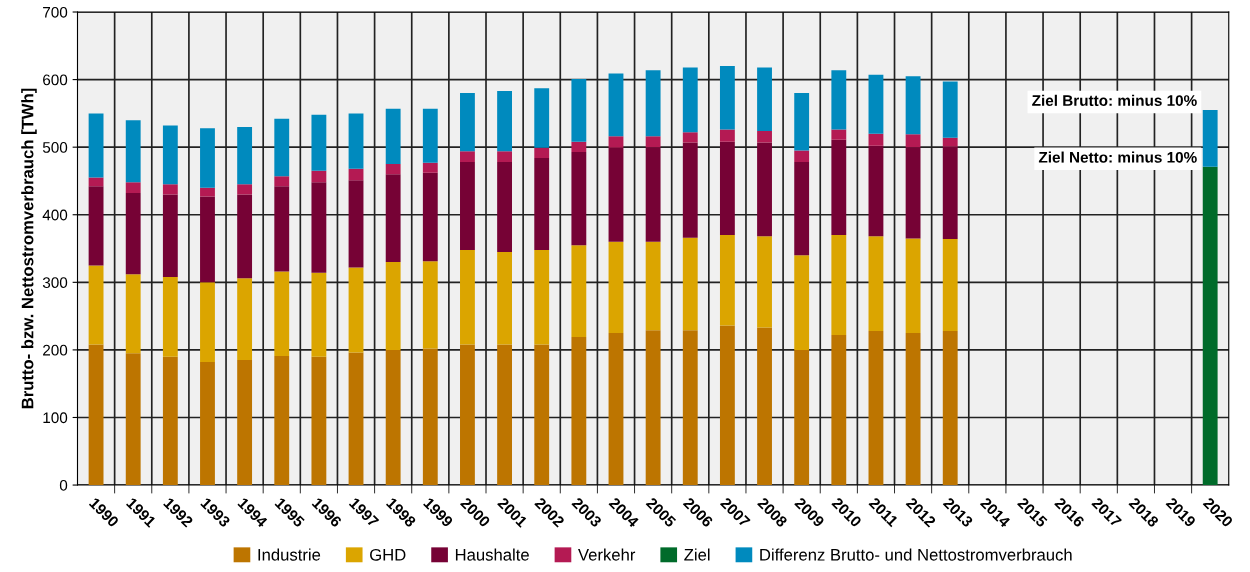  I want to click on legend-label: Industrie, so click(289, 554).